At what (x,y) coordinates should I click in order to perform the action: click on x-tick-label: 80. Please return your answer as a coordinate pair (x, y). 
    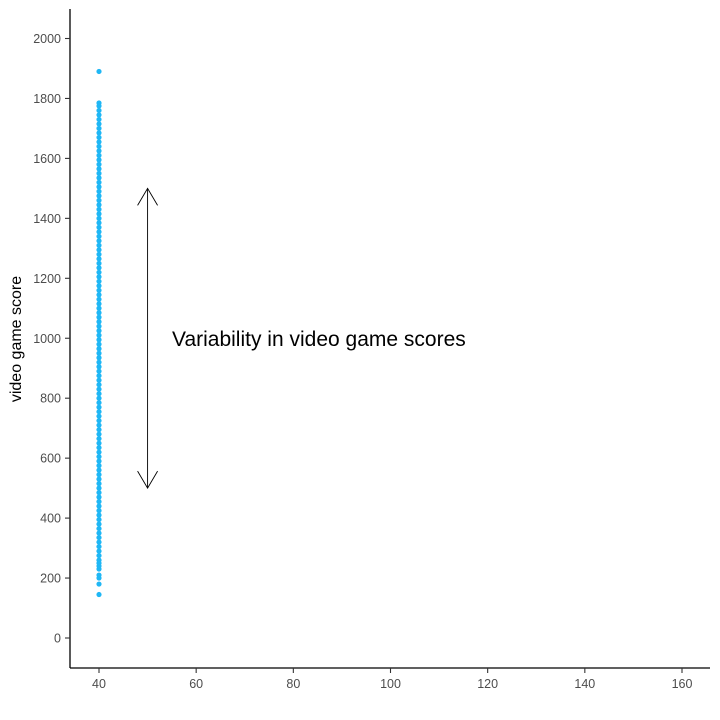
    Looking at the image, I should click on (293, 684).